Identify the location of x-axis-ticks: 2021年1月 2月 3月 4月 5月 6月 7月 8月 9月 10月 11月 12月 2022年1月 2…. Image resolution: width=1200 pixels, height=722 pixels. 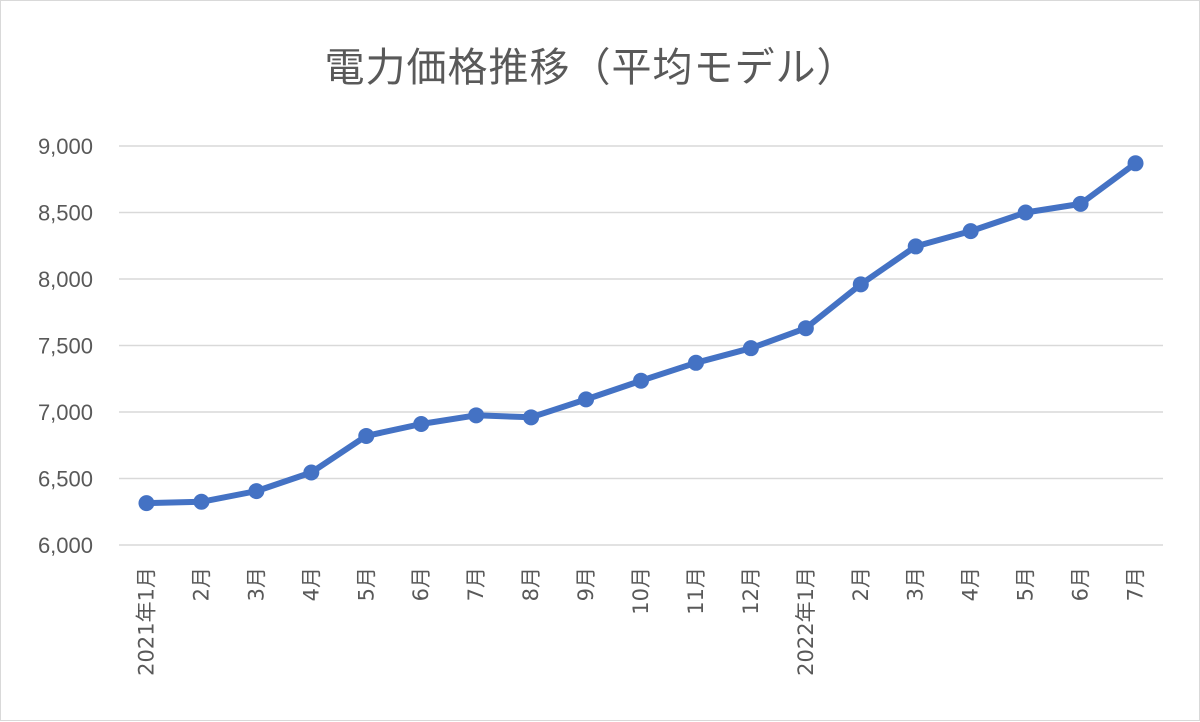
(640, 621).